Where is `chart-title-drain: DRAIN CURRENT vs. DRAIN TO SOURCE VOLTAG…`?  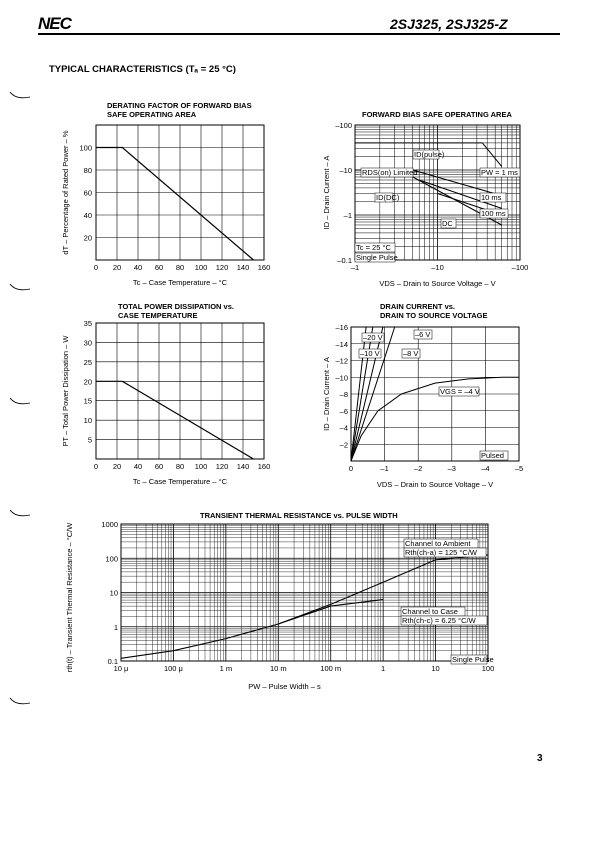
chart-title-drain: DRAIN CURRENT vs. DRAIN TO SOURCE VOLTAG… is located at coordinates (434, 311).